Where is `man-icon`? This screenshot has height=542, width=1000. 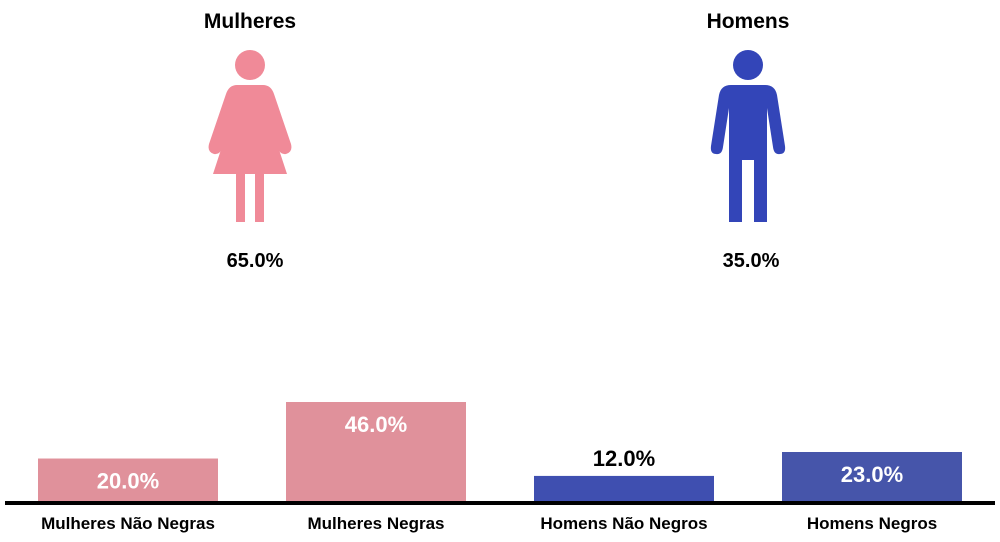 man-icon is located at coordinates (748, 136).